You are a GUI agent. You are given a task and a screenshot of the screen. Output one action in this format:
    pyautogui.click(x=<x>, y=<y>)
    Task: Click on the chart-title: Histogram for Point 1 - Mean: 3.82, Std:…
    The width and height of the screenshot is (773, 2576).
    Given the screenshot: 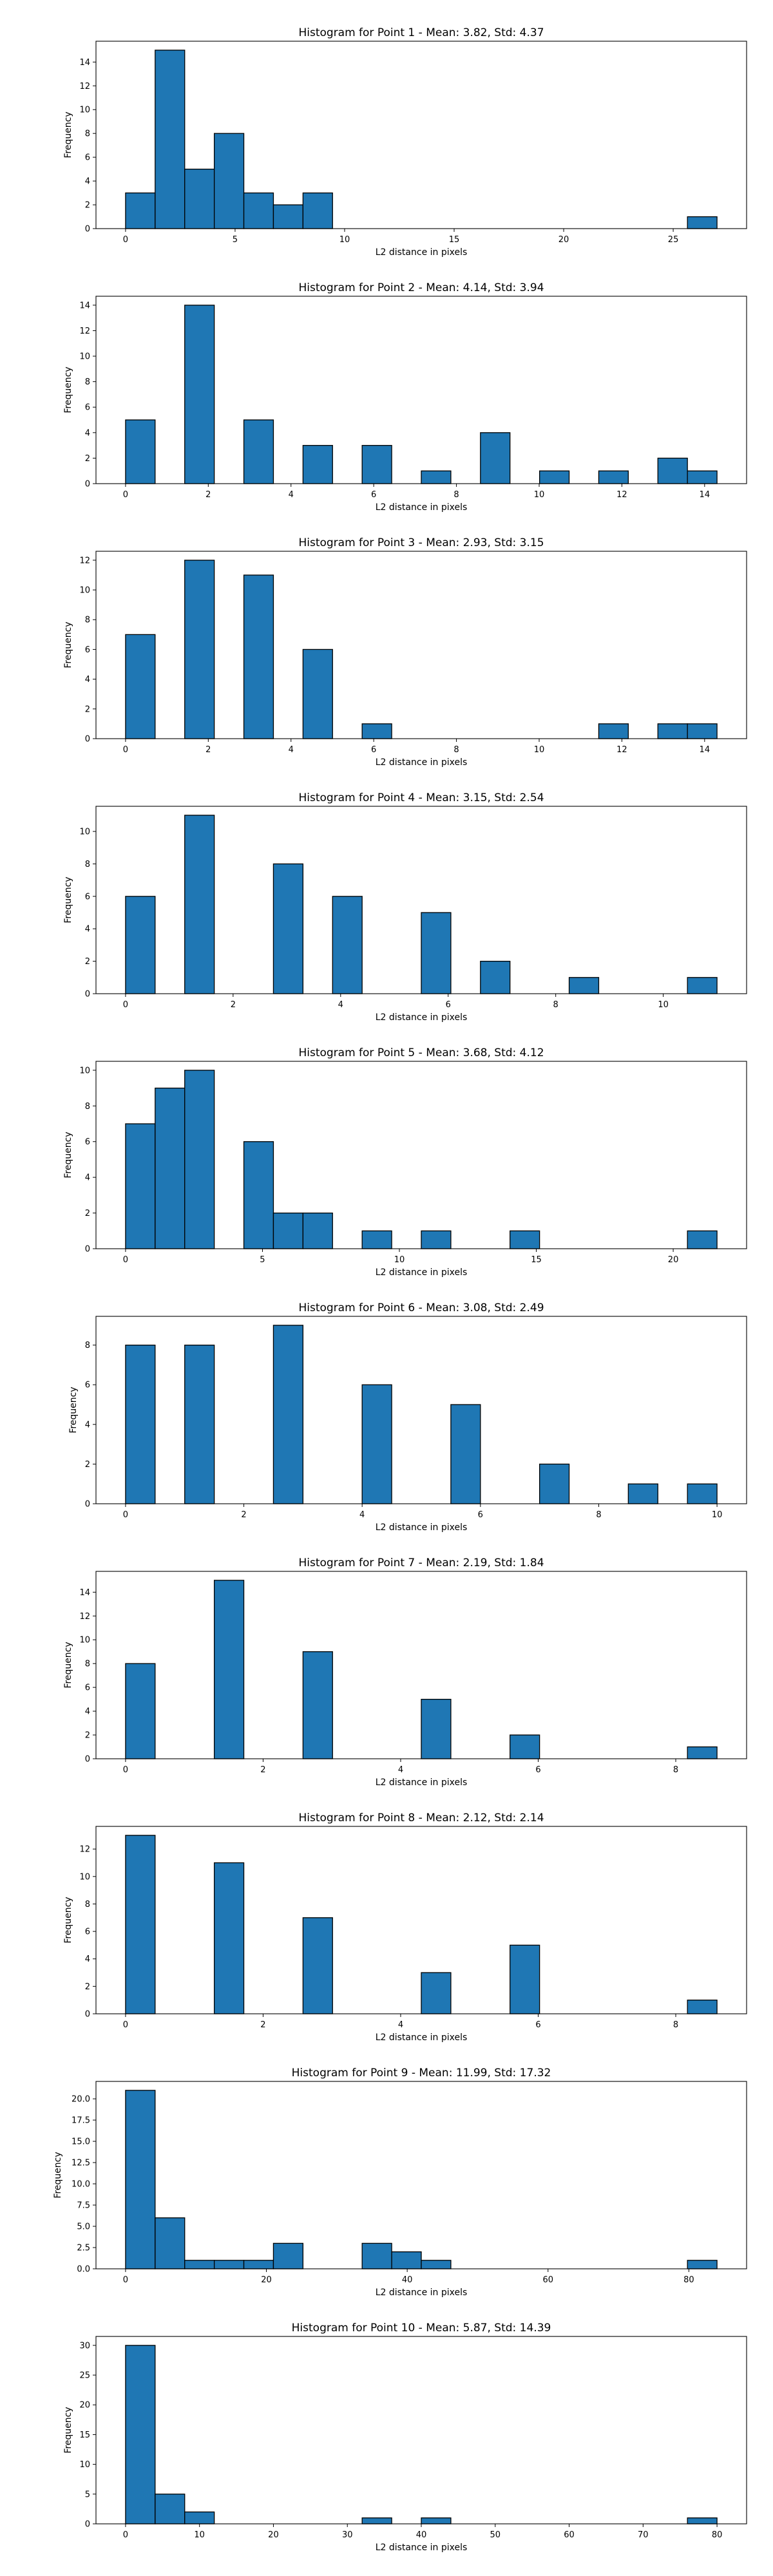 What is the action you would take?
    pyautogui.click(x=421, y=32)
    